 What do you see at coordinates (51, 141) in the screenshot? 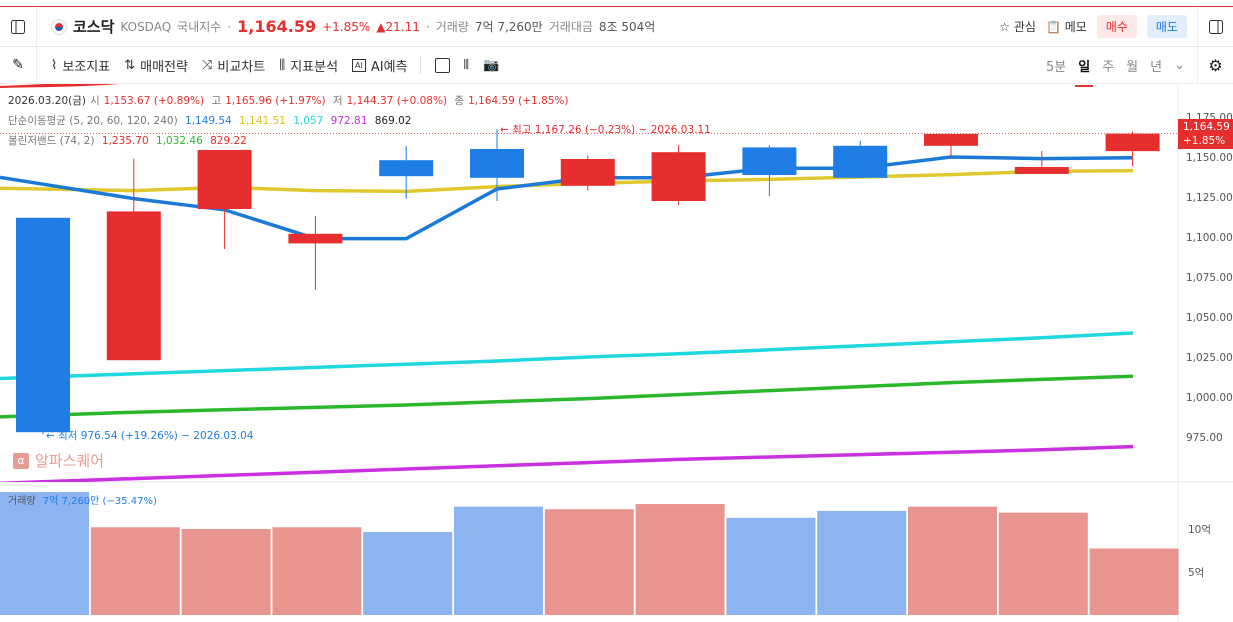
I see `bb-label: 볼린저밴드 (74, 2)` at bounding box center [51, 141].